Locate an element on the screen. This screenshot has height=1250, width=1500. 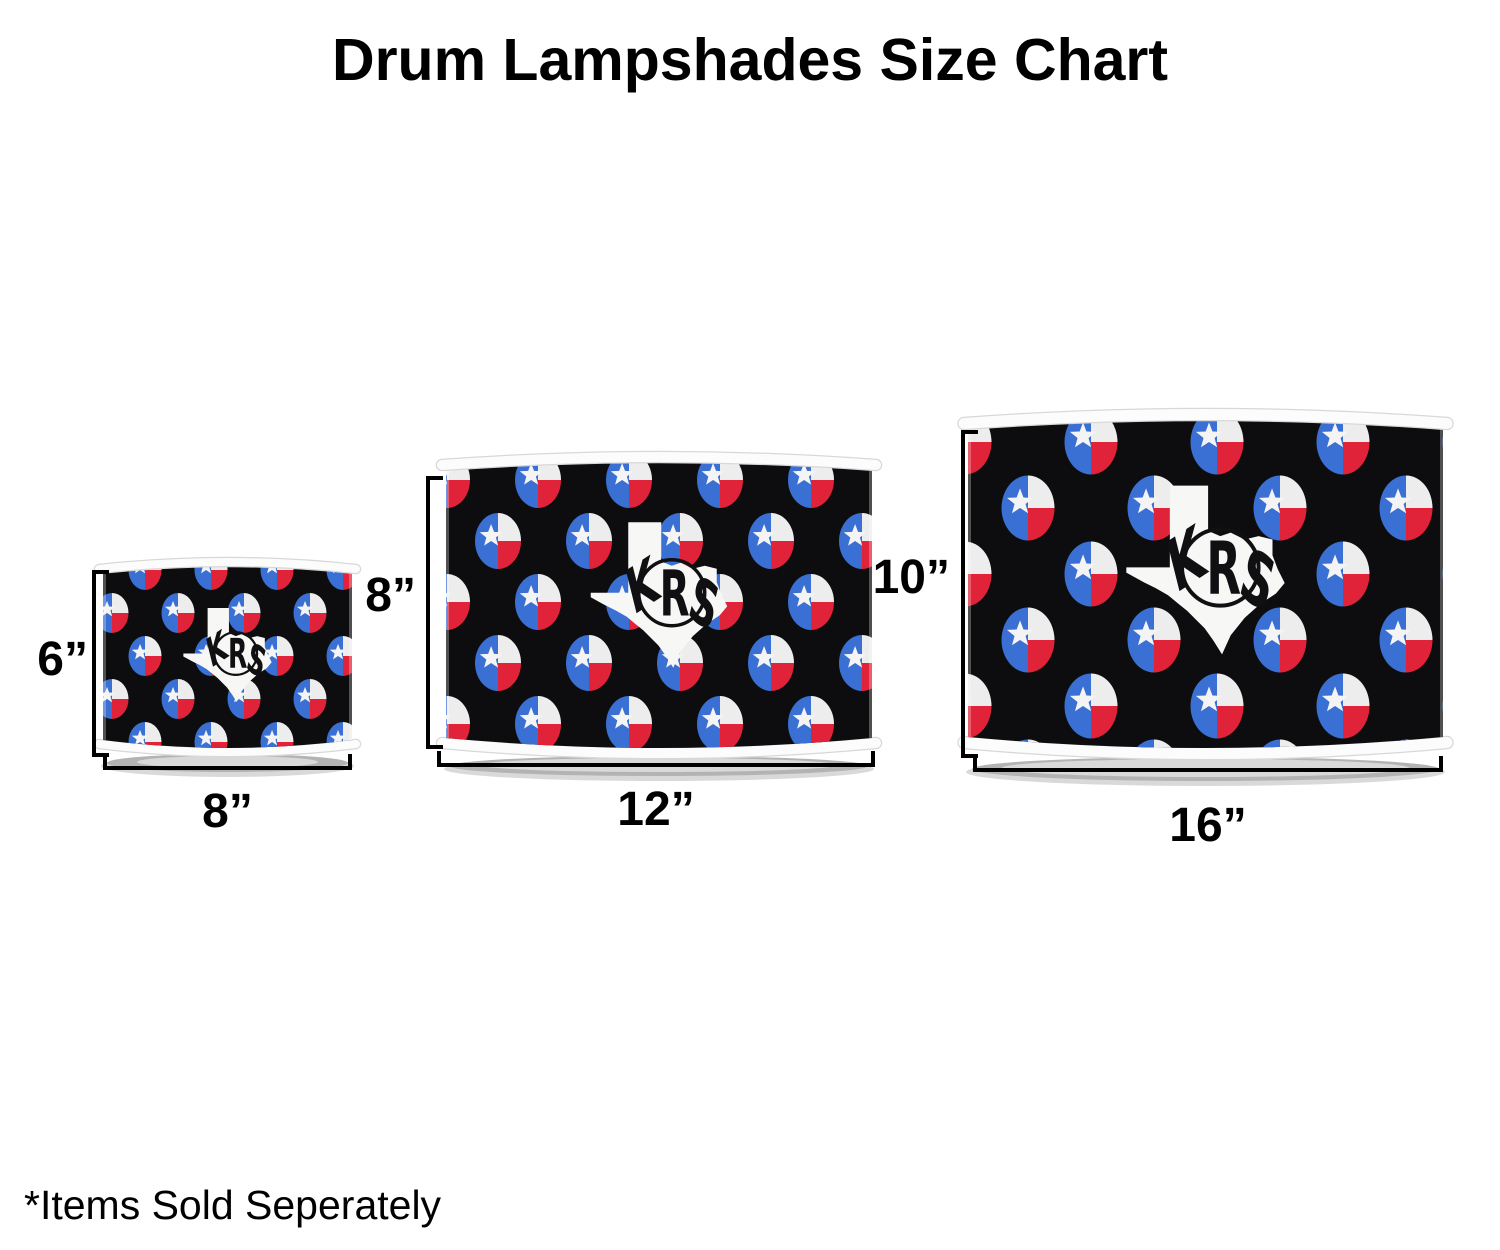
small-width-label: 8” is located at coordinates (227, 811).